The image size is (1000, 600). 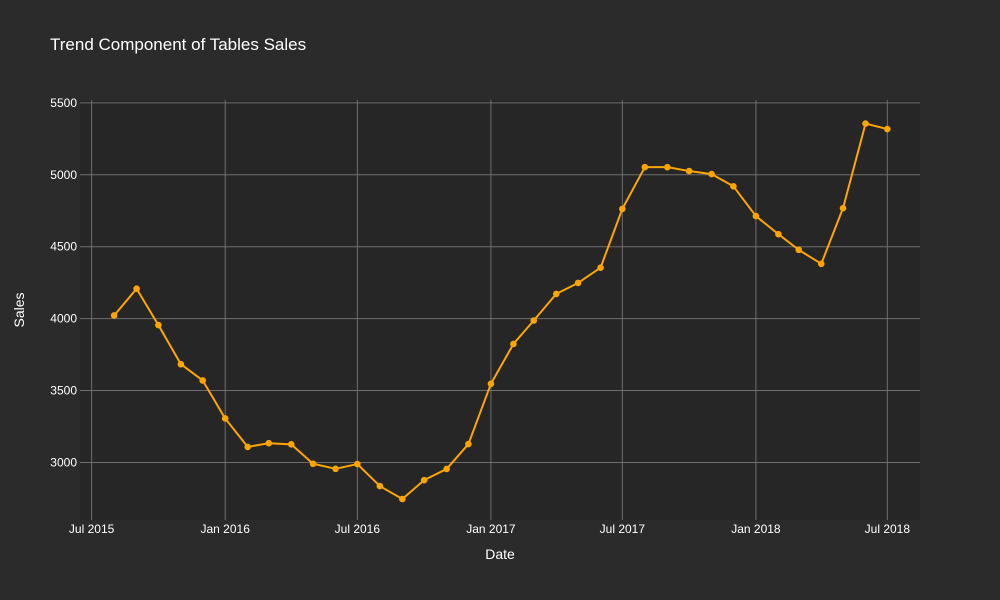 What do you see at coordinates (19, 309) in the screenshot?
I see `y-axis-title: Sales` at bounding box center [19, 309].